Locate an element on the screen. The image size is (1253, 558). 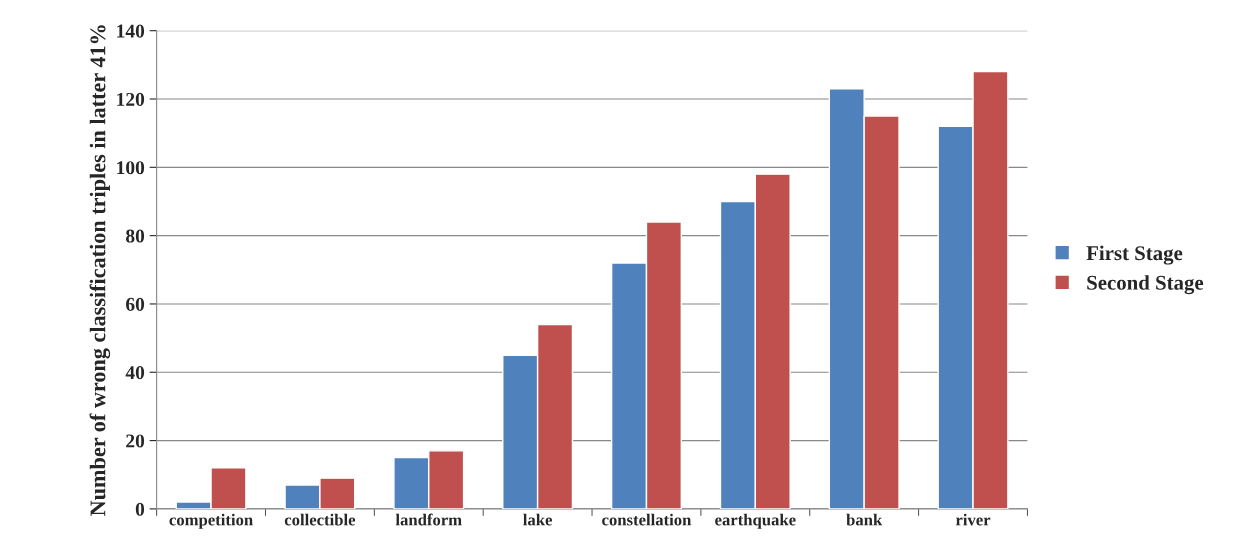
y-tick-label: 120 is located at coordinates (131, 99).